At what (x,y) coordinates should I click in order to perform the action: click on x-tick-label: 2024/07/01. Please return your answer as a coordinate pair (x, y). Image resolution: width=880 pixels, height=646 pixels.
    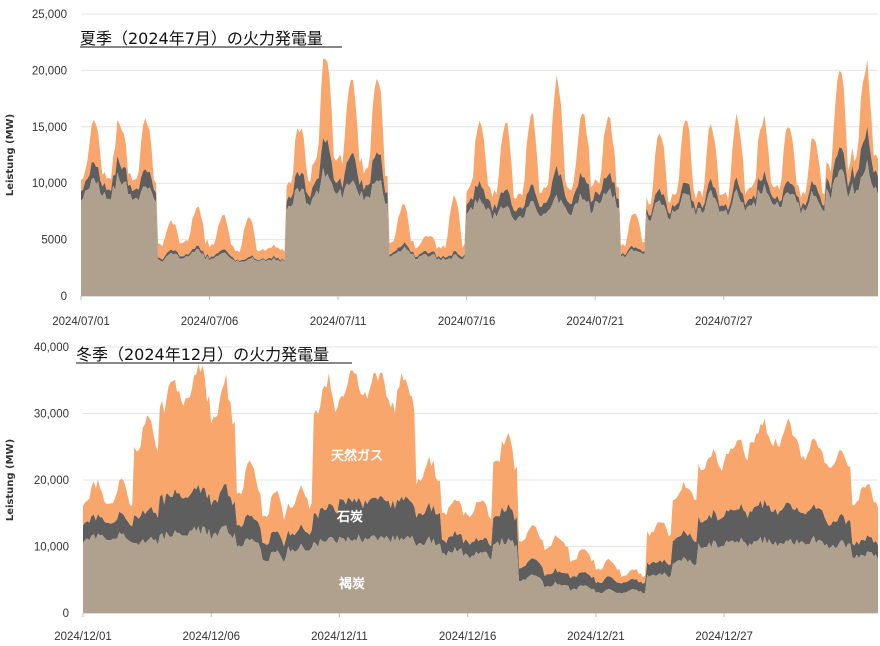
    Looking at the image, I should click on (81, 322).